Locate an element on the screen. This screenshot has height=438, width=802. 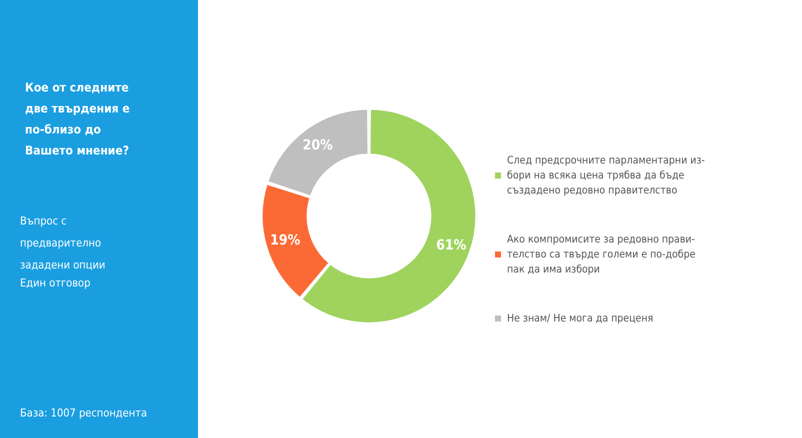
legend-label: След предсрочните парламентарни из- бори на всяка цена трябва да бъде създадено редовно правителство is located at coordinates (606, 175).